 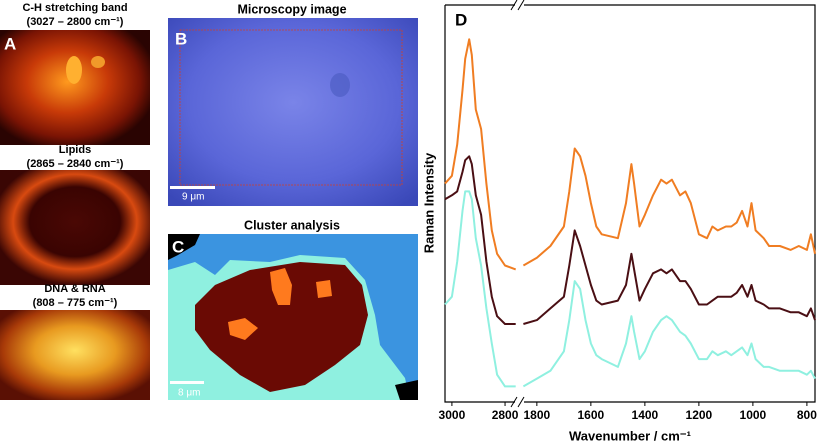 I want to click on panel-subtitle: (2865 – 2840 cm⁻¹), so click(x=75, y=164).